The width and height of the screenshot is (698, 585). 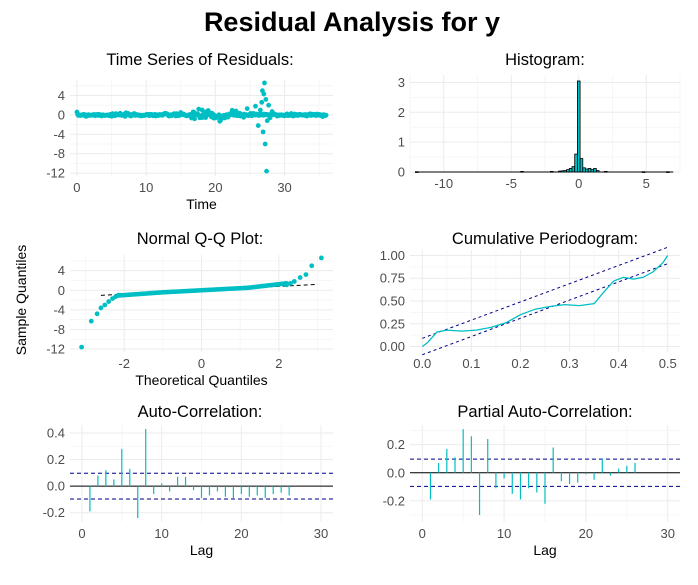 I want to click on ci-upper-line, so click(x=545, y=292).